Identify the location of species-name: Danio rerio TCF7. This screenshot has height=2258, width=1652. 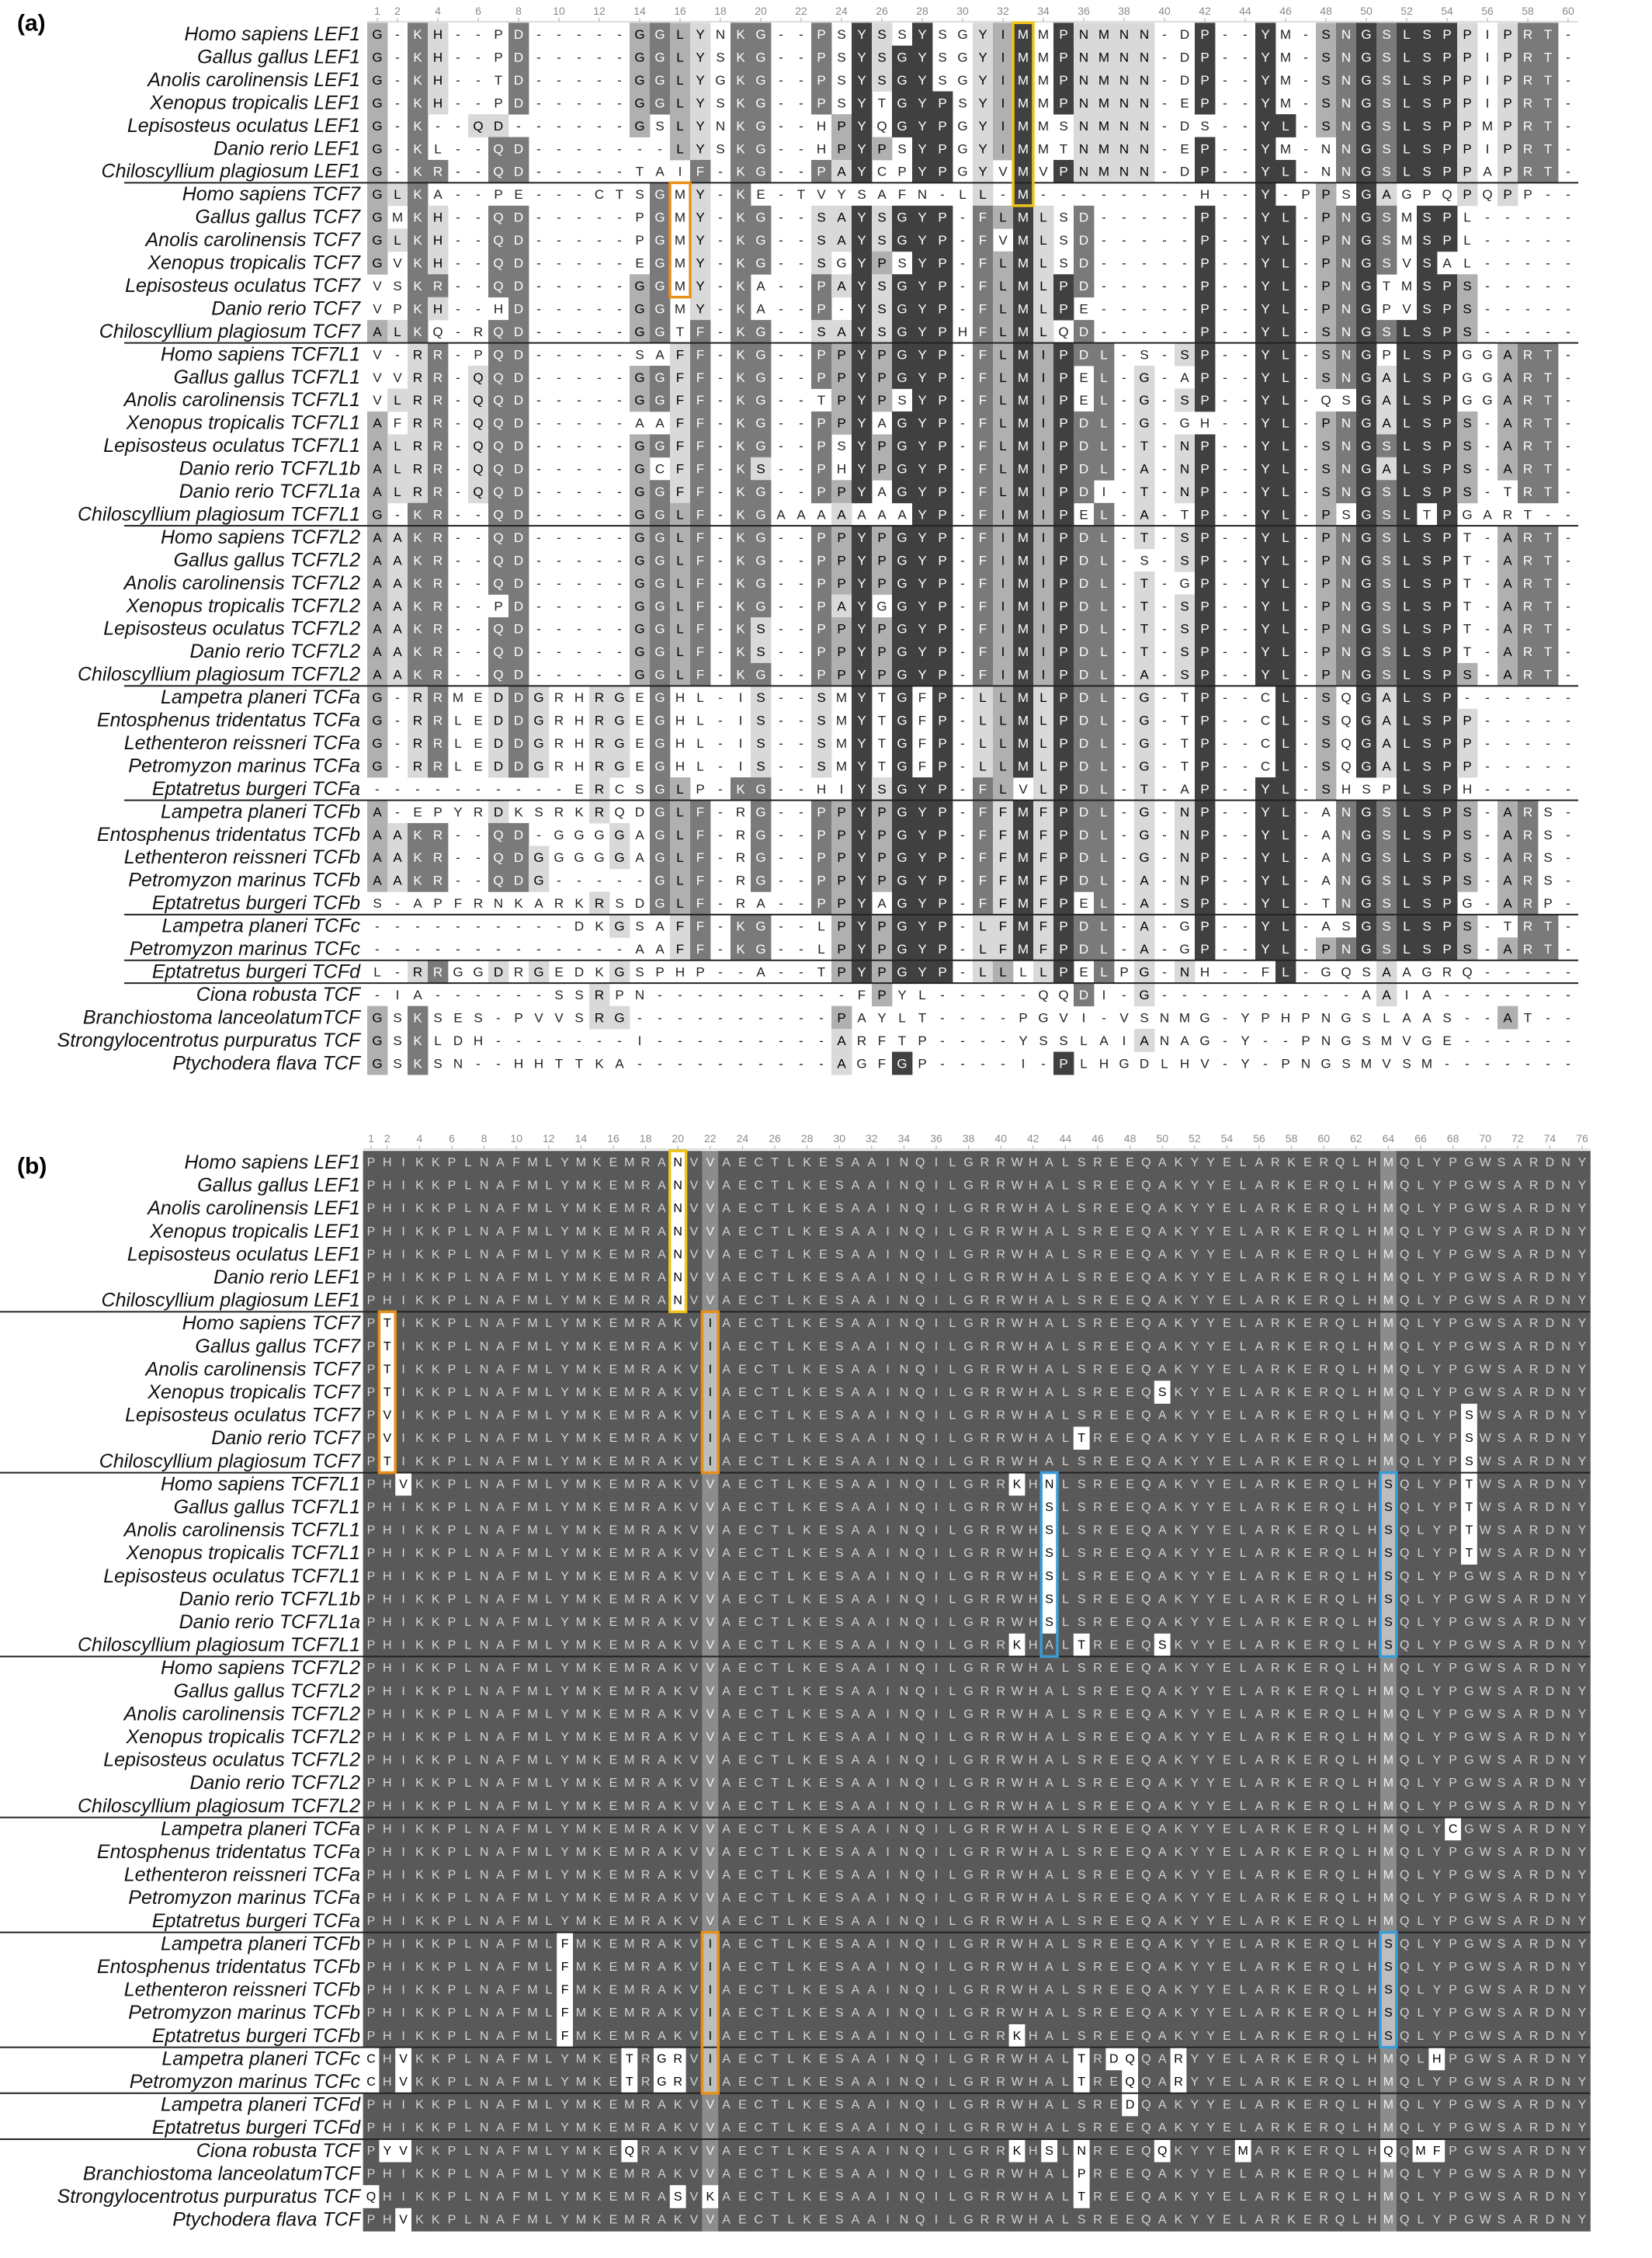
(286, 308).